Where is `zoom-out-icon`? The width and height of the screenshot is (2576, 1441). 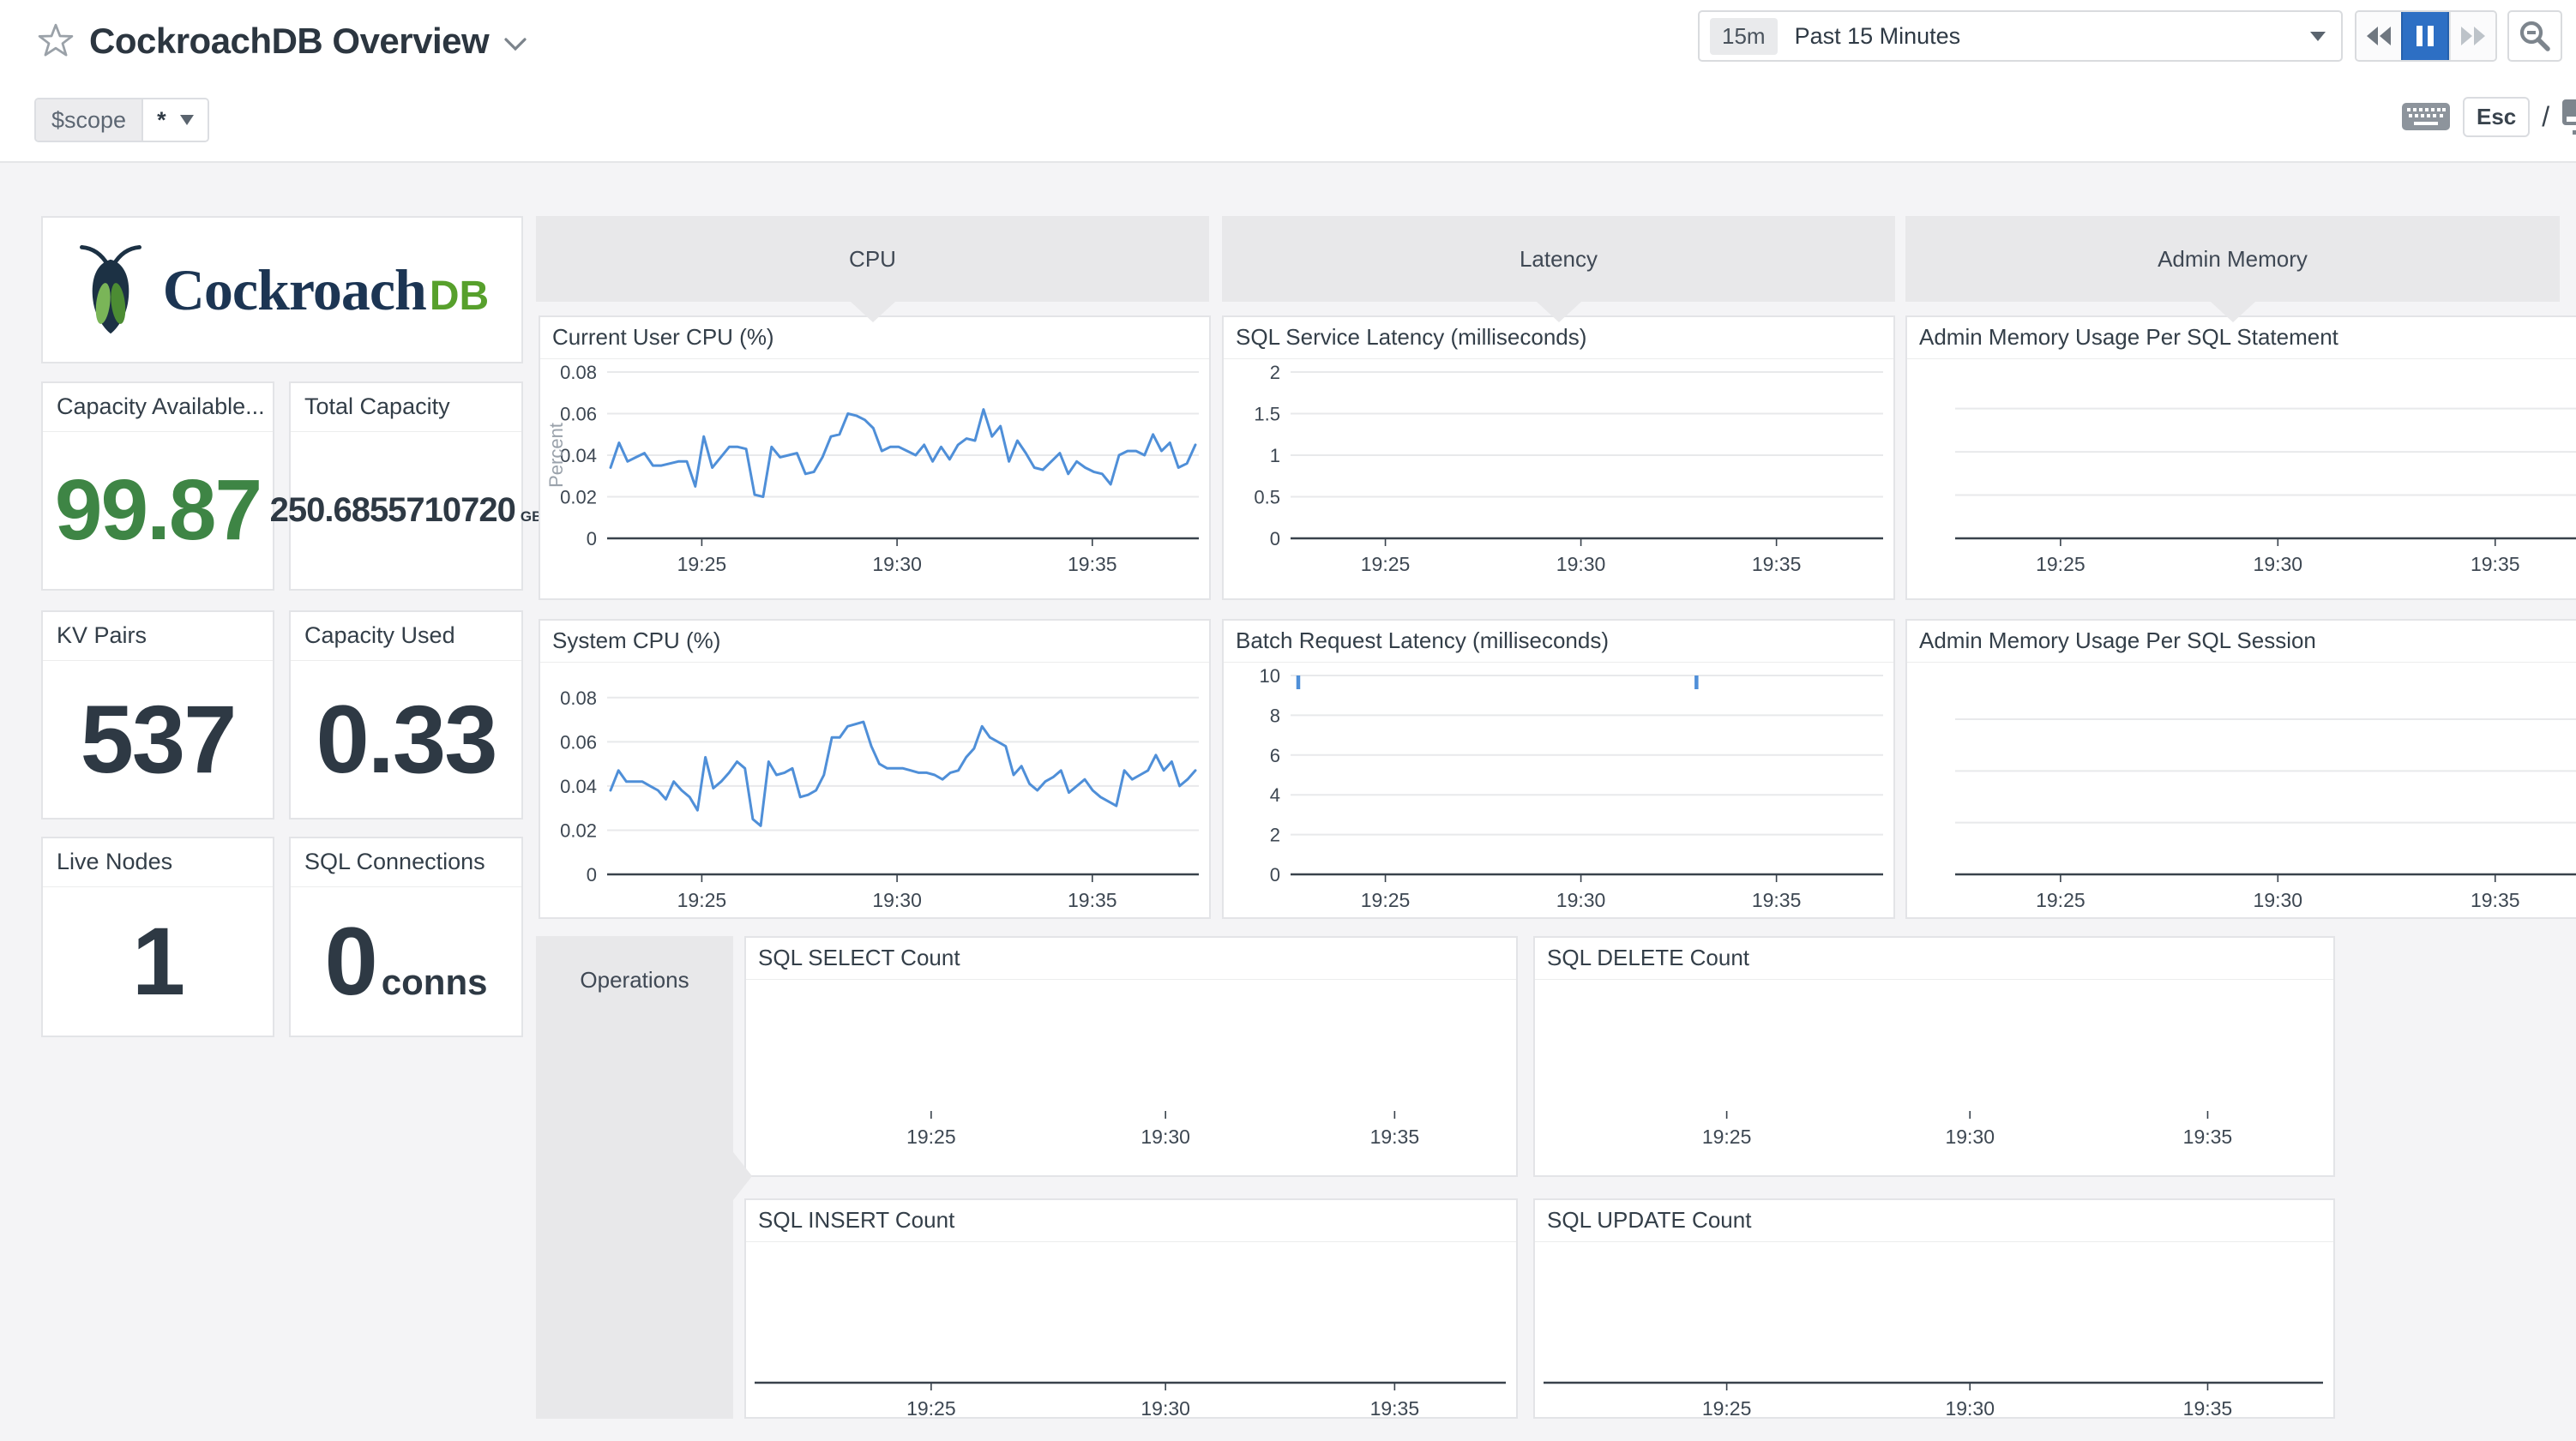 zoom-out-icon is located at coordinates (2534, 36).